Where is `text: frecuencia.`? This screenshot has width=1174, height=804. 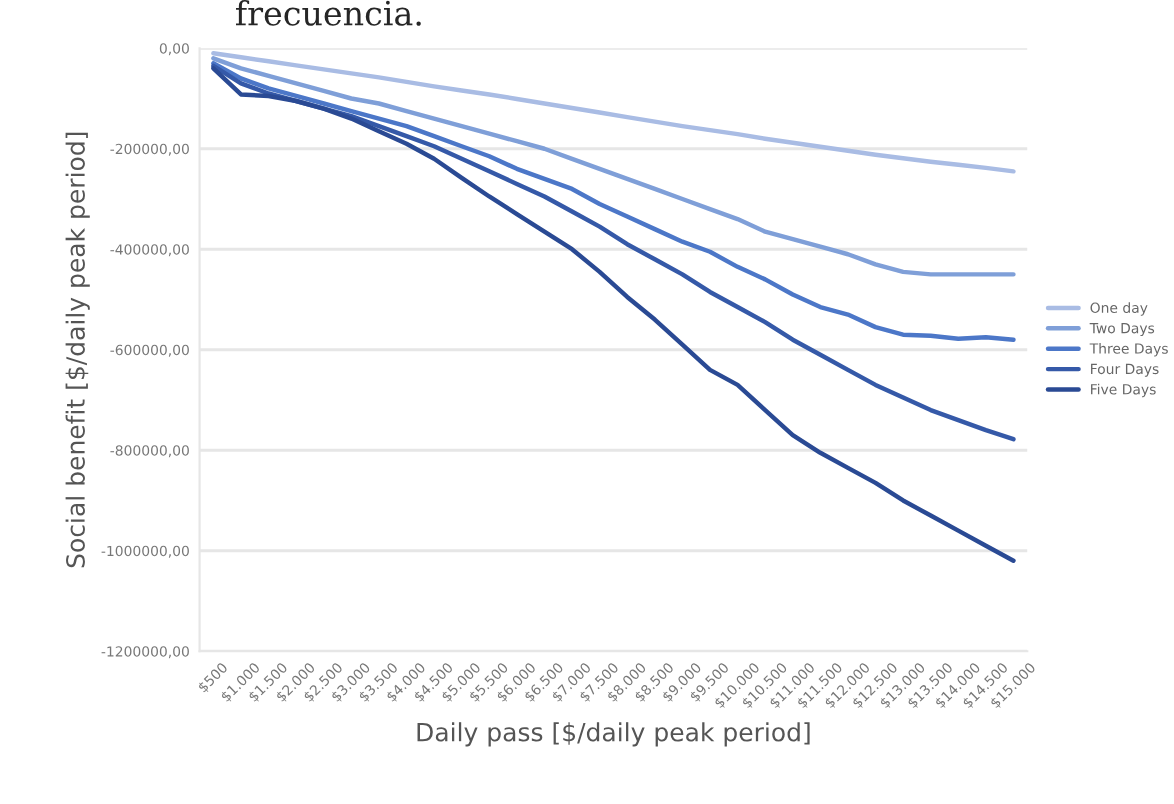 text: frecuencia. is located at coordinates (328, 13).